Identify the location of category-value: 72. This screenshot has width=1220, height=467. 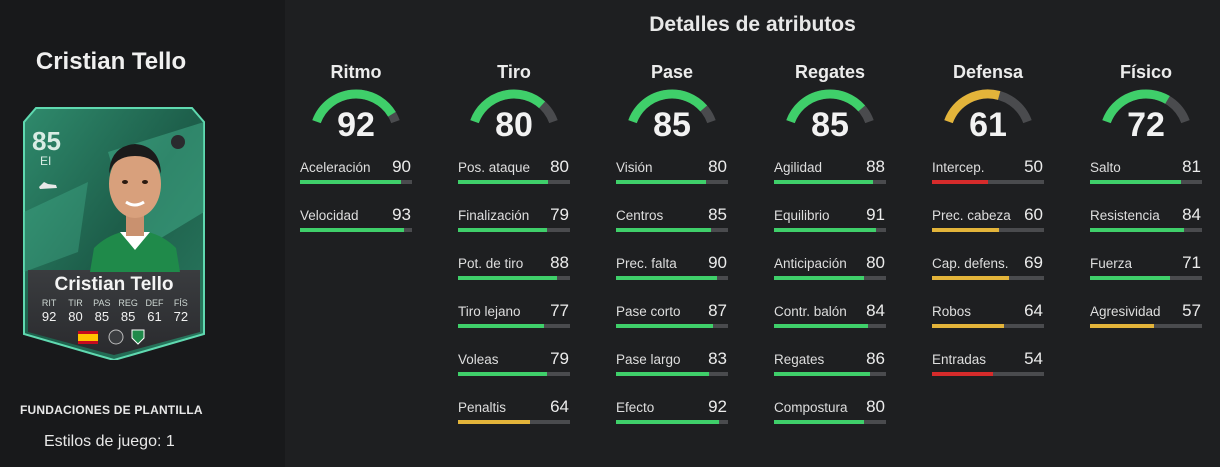
(1146, 125).